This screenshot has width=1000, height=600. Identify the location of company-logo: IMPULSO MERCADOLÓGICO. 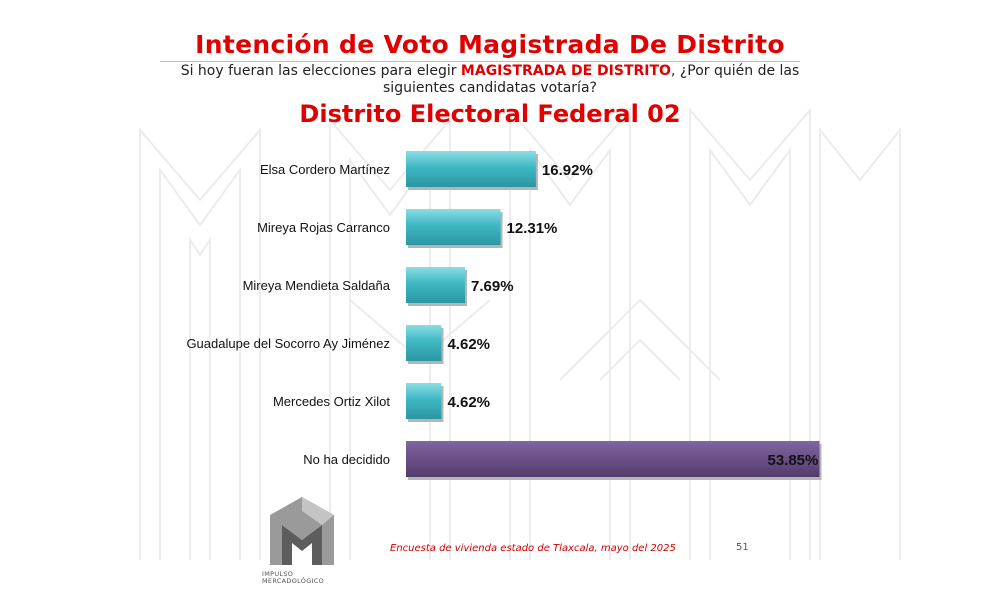
(302, 542).